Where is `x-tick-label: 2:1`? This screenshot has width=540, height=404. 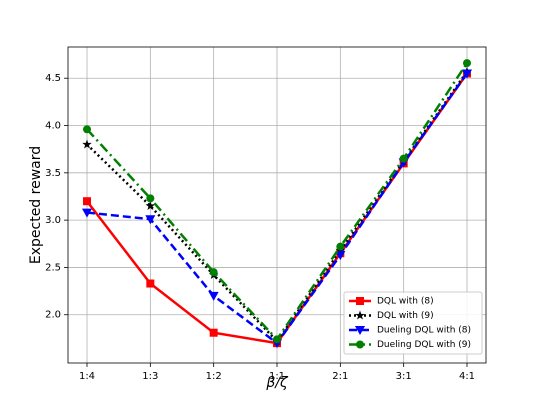 x-tick-label: 2:1 is located at coordinates (340, 376).